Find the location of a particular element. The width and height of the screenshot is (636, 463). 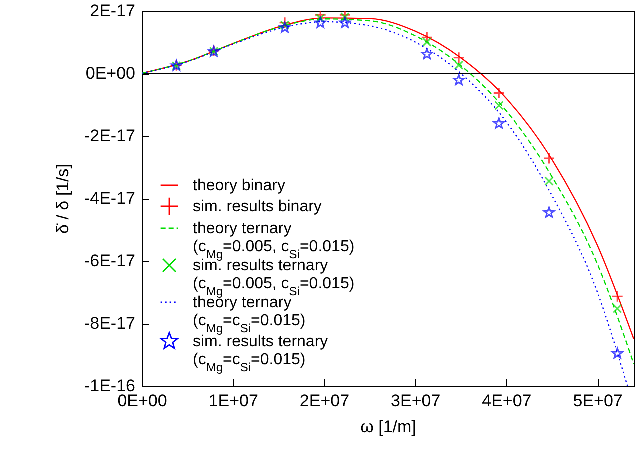

x-tick-label: 2E+07 is located at coordinates (325, 401).